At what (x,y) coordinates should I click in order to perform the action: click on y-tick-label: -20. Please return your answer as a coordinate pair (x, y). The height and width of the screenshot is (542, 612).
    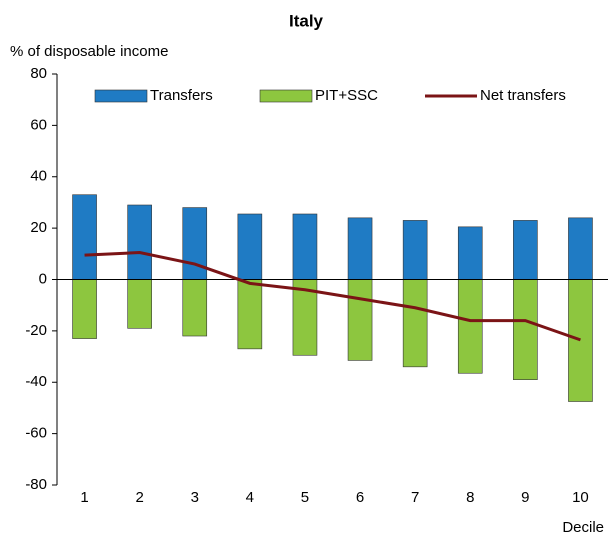
    Looking at the image, I should click on (36, 330).